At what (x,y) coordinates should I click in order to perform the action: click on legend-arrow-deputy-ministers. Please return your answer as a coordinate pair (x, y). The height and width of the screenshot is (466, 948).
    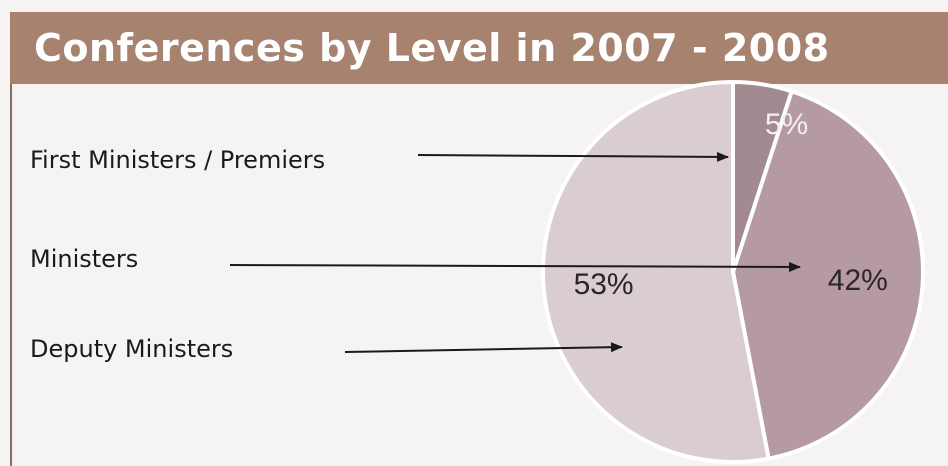
    Looking at the image, I should click on (483, 347).